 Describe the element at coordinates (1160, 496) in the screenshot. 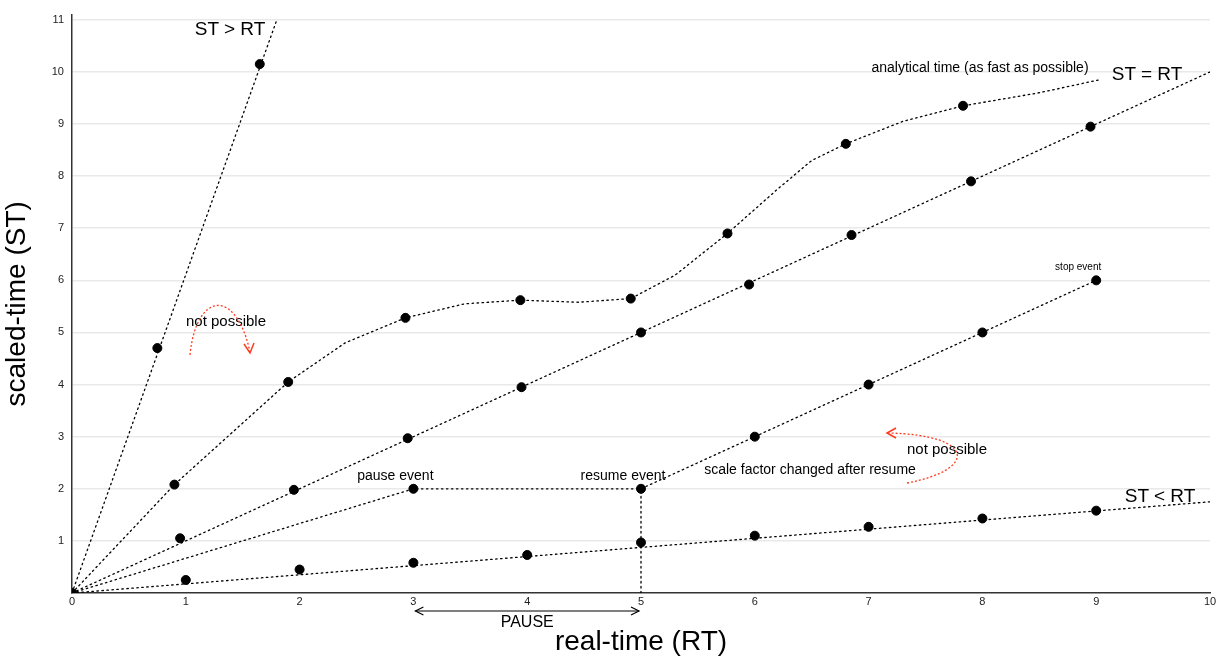

I see `annotation: ST < RT` at that location.